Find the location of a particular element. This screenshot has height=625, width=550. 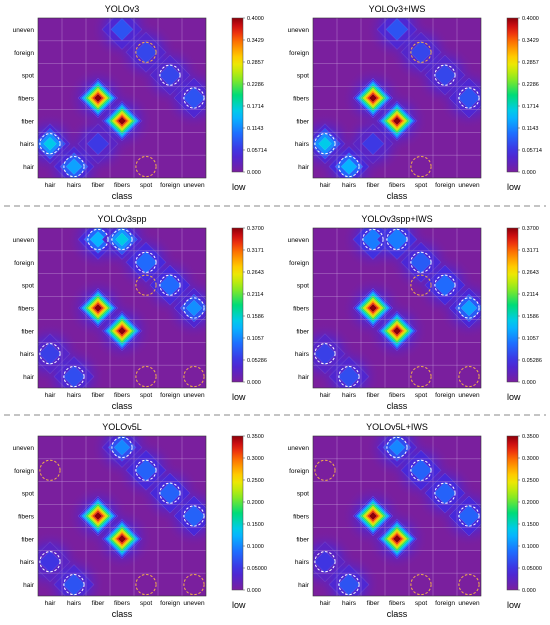

chart-title: YOLOv3 is located at coordinates (122, 9).